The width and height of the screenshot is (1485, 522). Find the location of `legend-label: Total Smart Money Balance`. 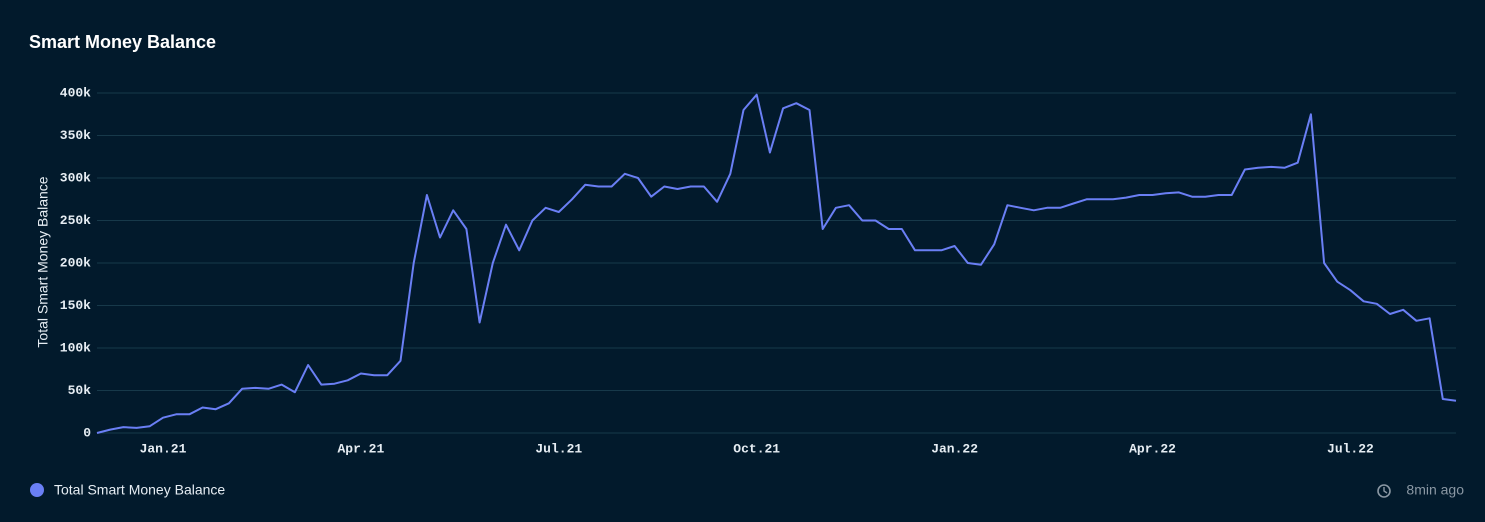

legend-label: Total Smart Money Balance is located at coordinates (139, 490).